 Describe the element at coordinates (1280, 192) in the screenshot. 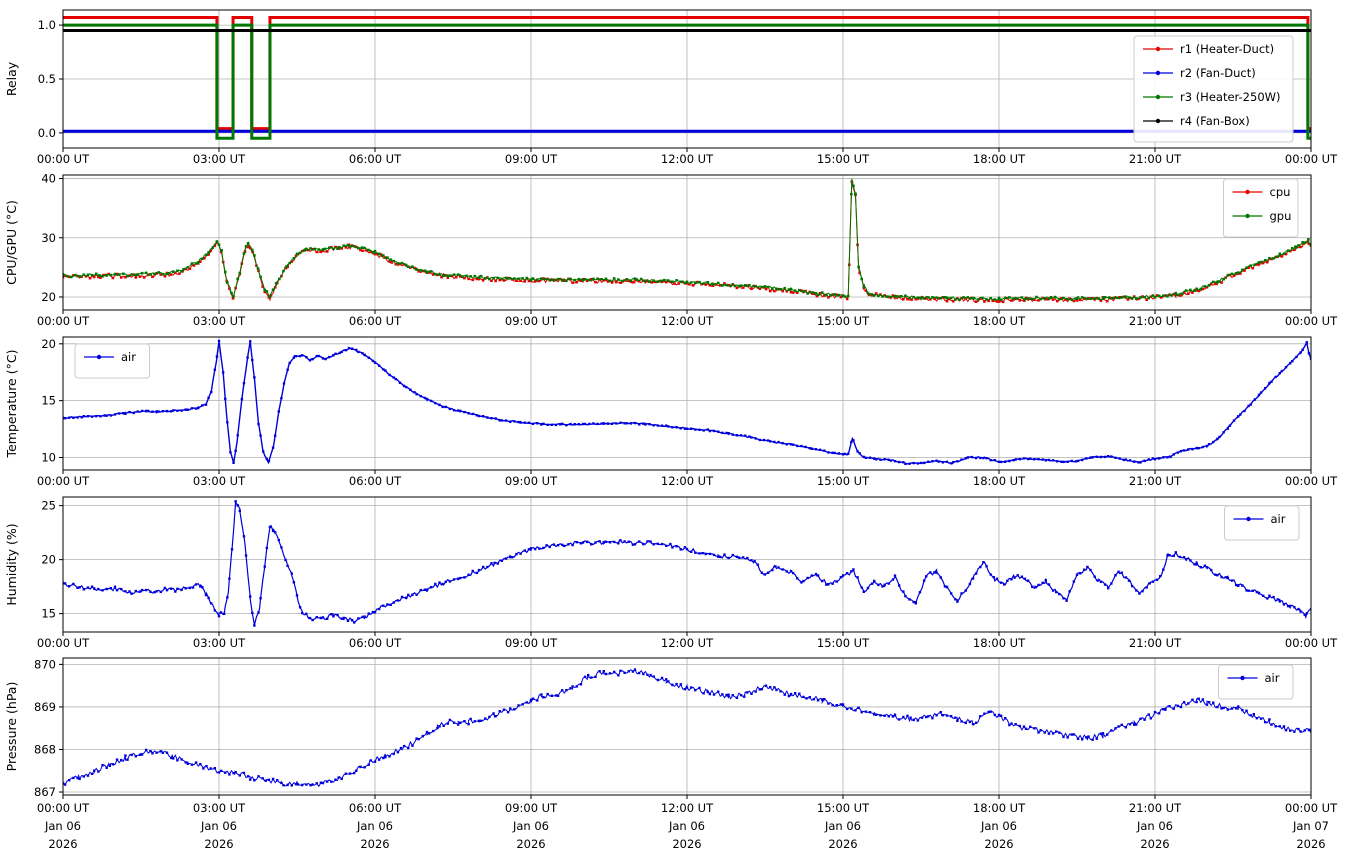

I see `legend-label: cpu` at that location.